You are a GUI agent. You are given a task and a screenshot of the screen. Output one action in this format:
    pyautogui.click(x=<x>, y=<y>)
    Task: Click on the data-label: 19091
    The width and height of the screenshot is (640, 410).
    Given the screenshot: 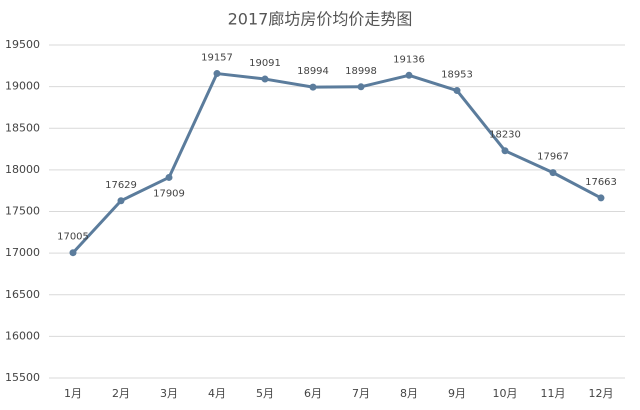 What is the action you would take?
    pyautogui.click(x=265, y=63)
    